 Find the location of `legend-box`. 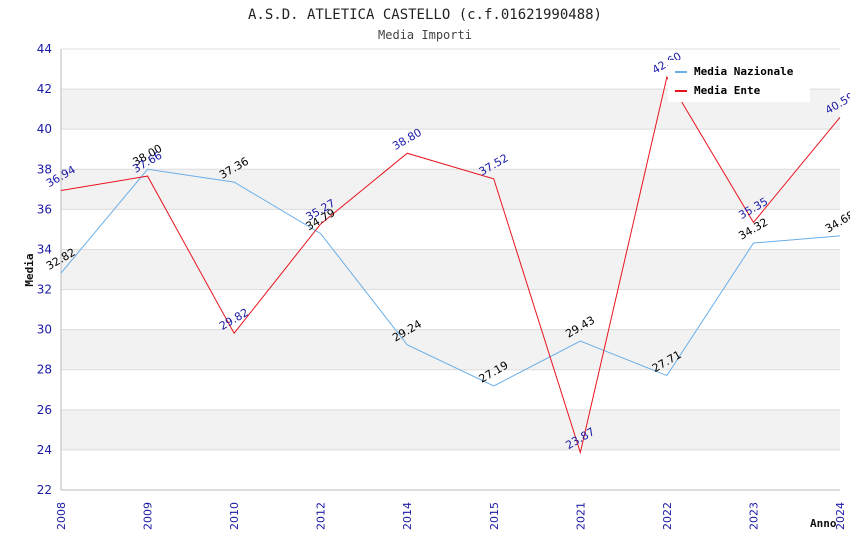

legend-box is located at coordinates (739, 81).